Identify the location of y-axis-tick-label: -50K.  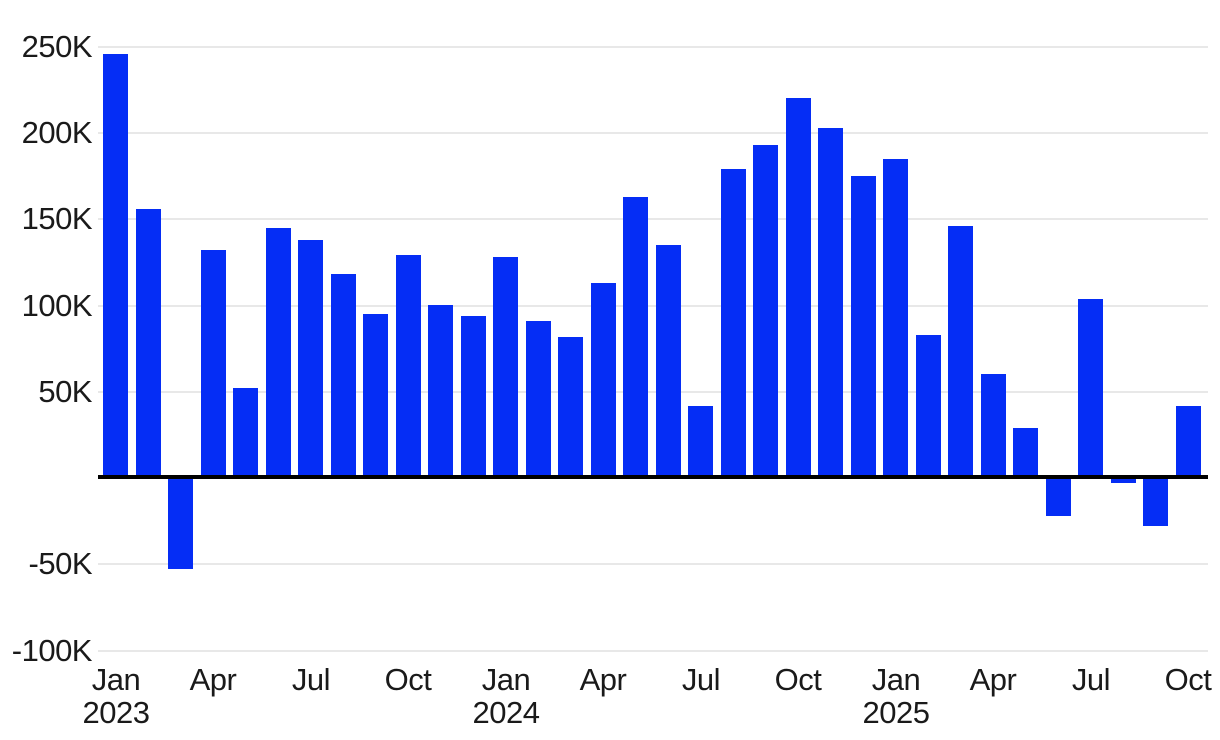
(60, 563).